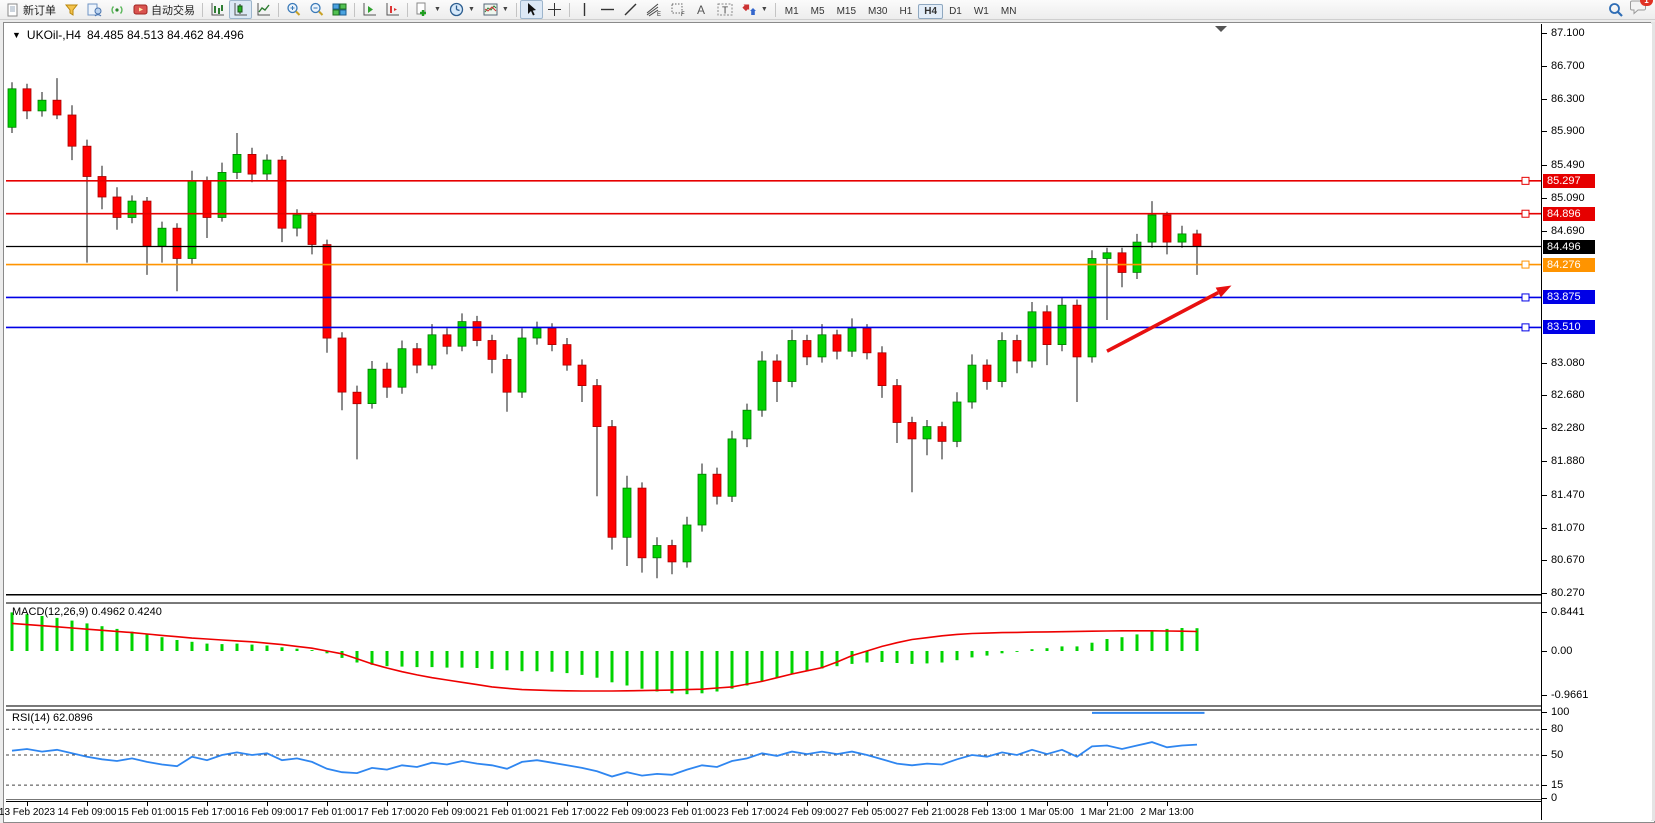  What do you see at coordinates (462, 9) in the screenshot?
I see `periods-button: ▼` at bounding box center [462, 9].